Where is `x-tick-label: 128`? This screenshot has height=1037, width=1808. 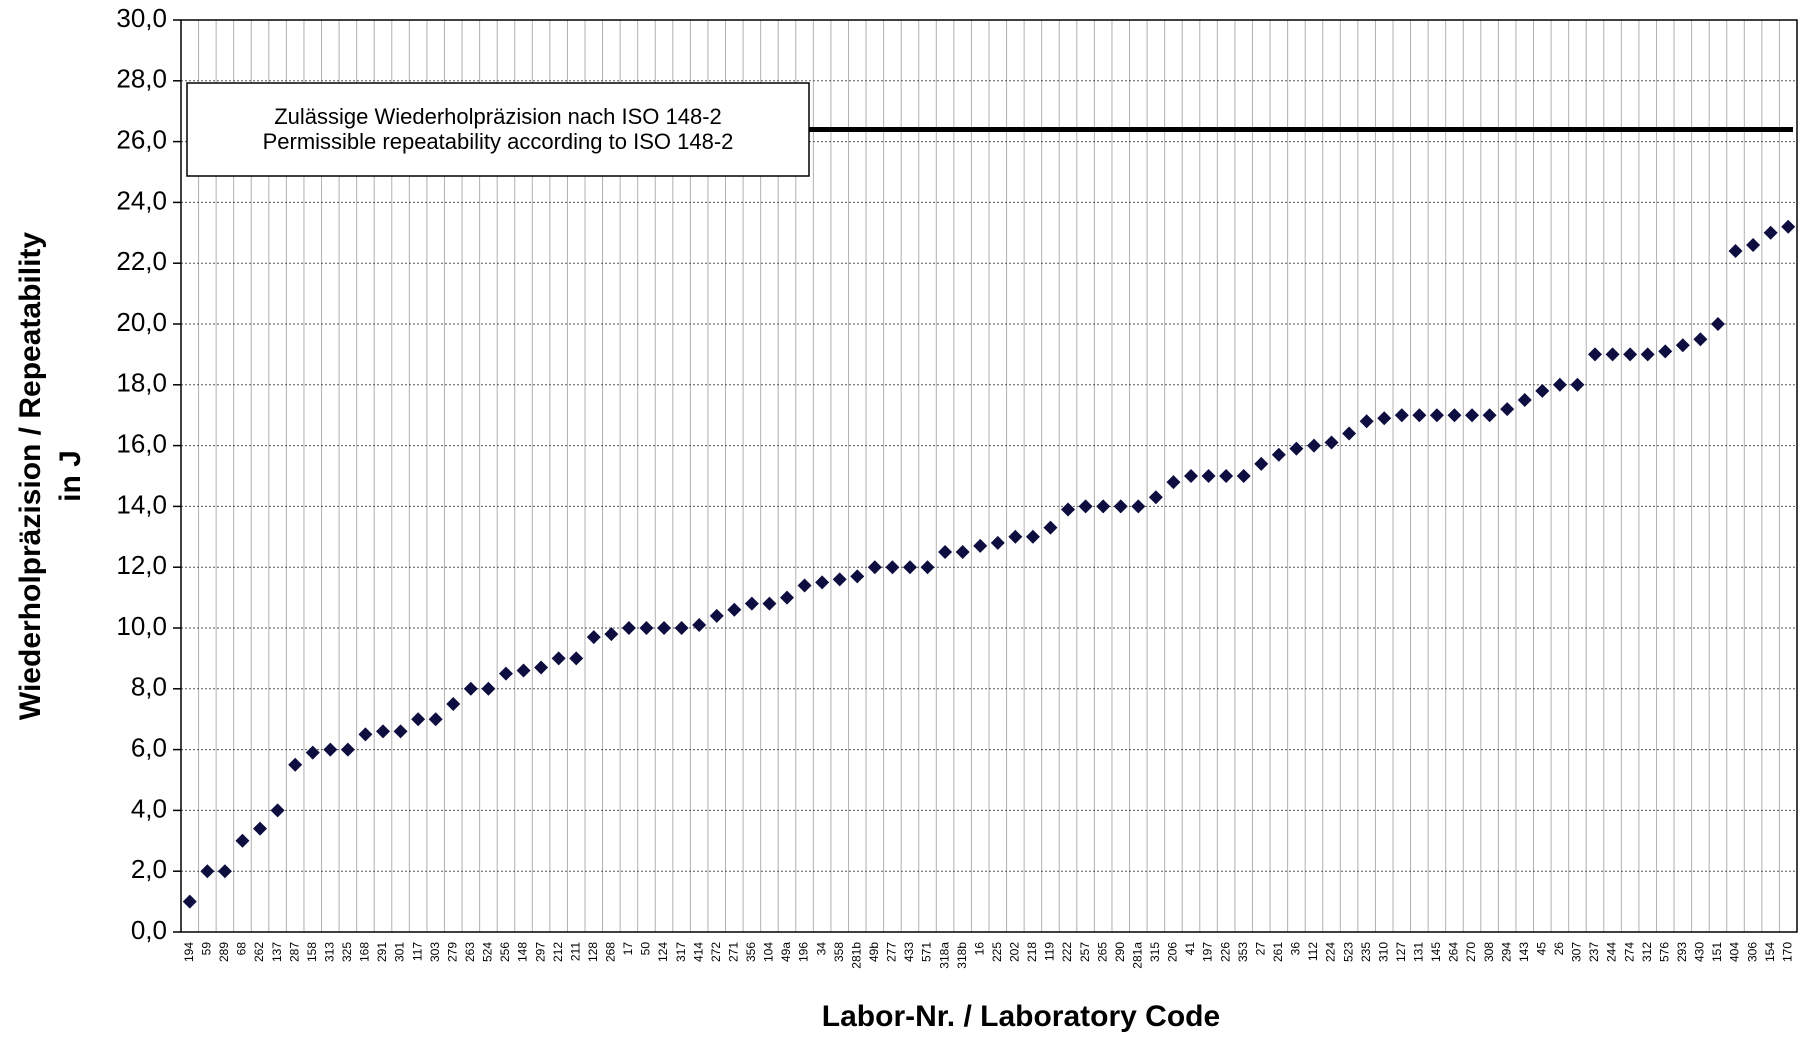
x-tick-label: 128 is located at coordinates (593, 952).